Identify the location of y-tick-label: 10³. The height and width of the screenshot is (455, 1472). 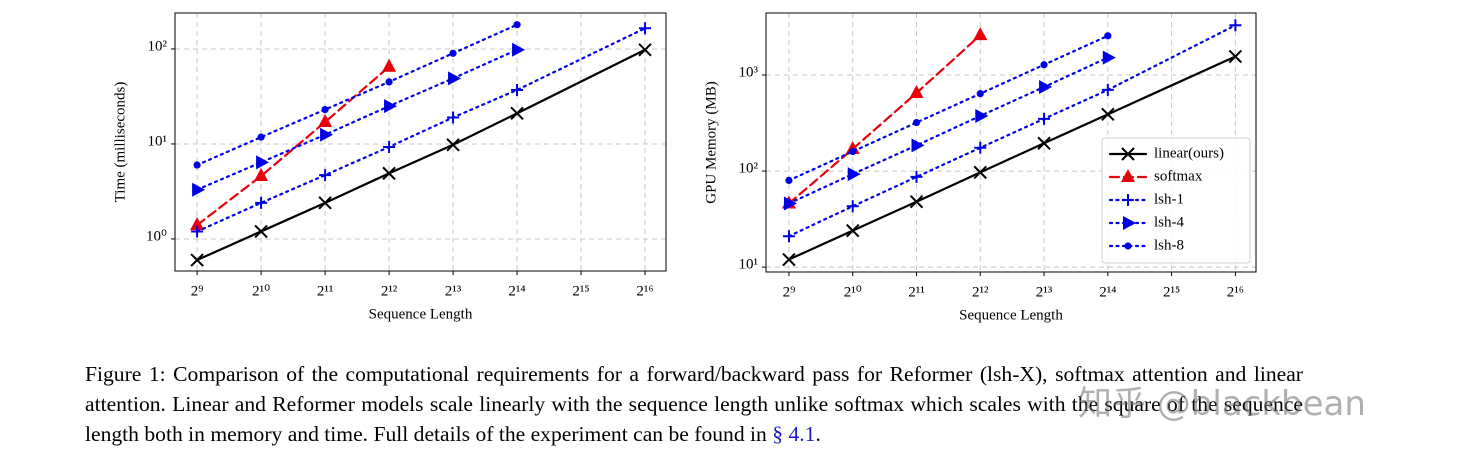
(749, 72).